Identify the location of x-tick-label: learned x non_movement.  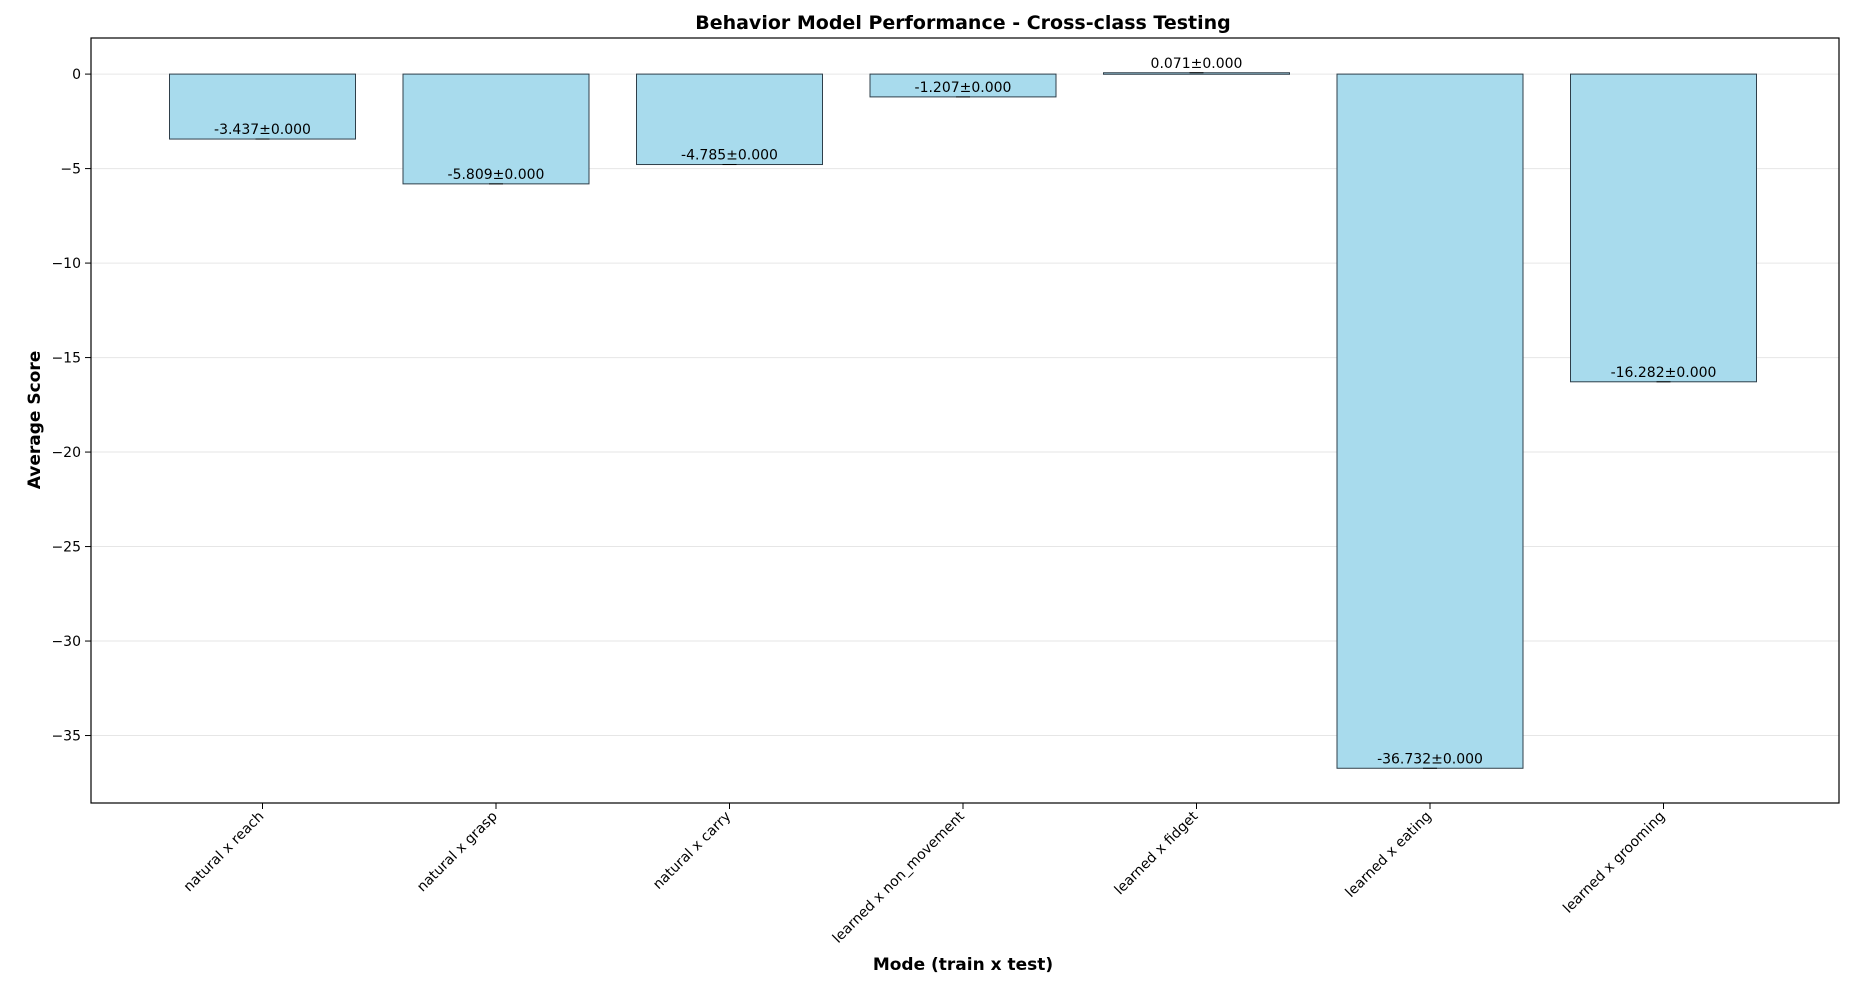
(899, 877).